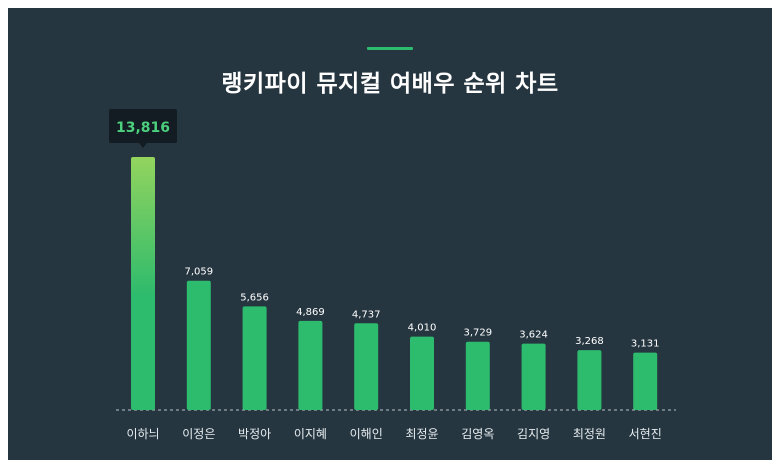 This screenshot has height=468, width=780. What do you see at coordinates (421, 434) in the screenshot?
I see `category-label: 최정윤` at bounding box center [421, 434].